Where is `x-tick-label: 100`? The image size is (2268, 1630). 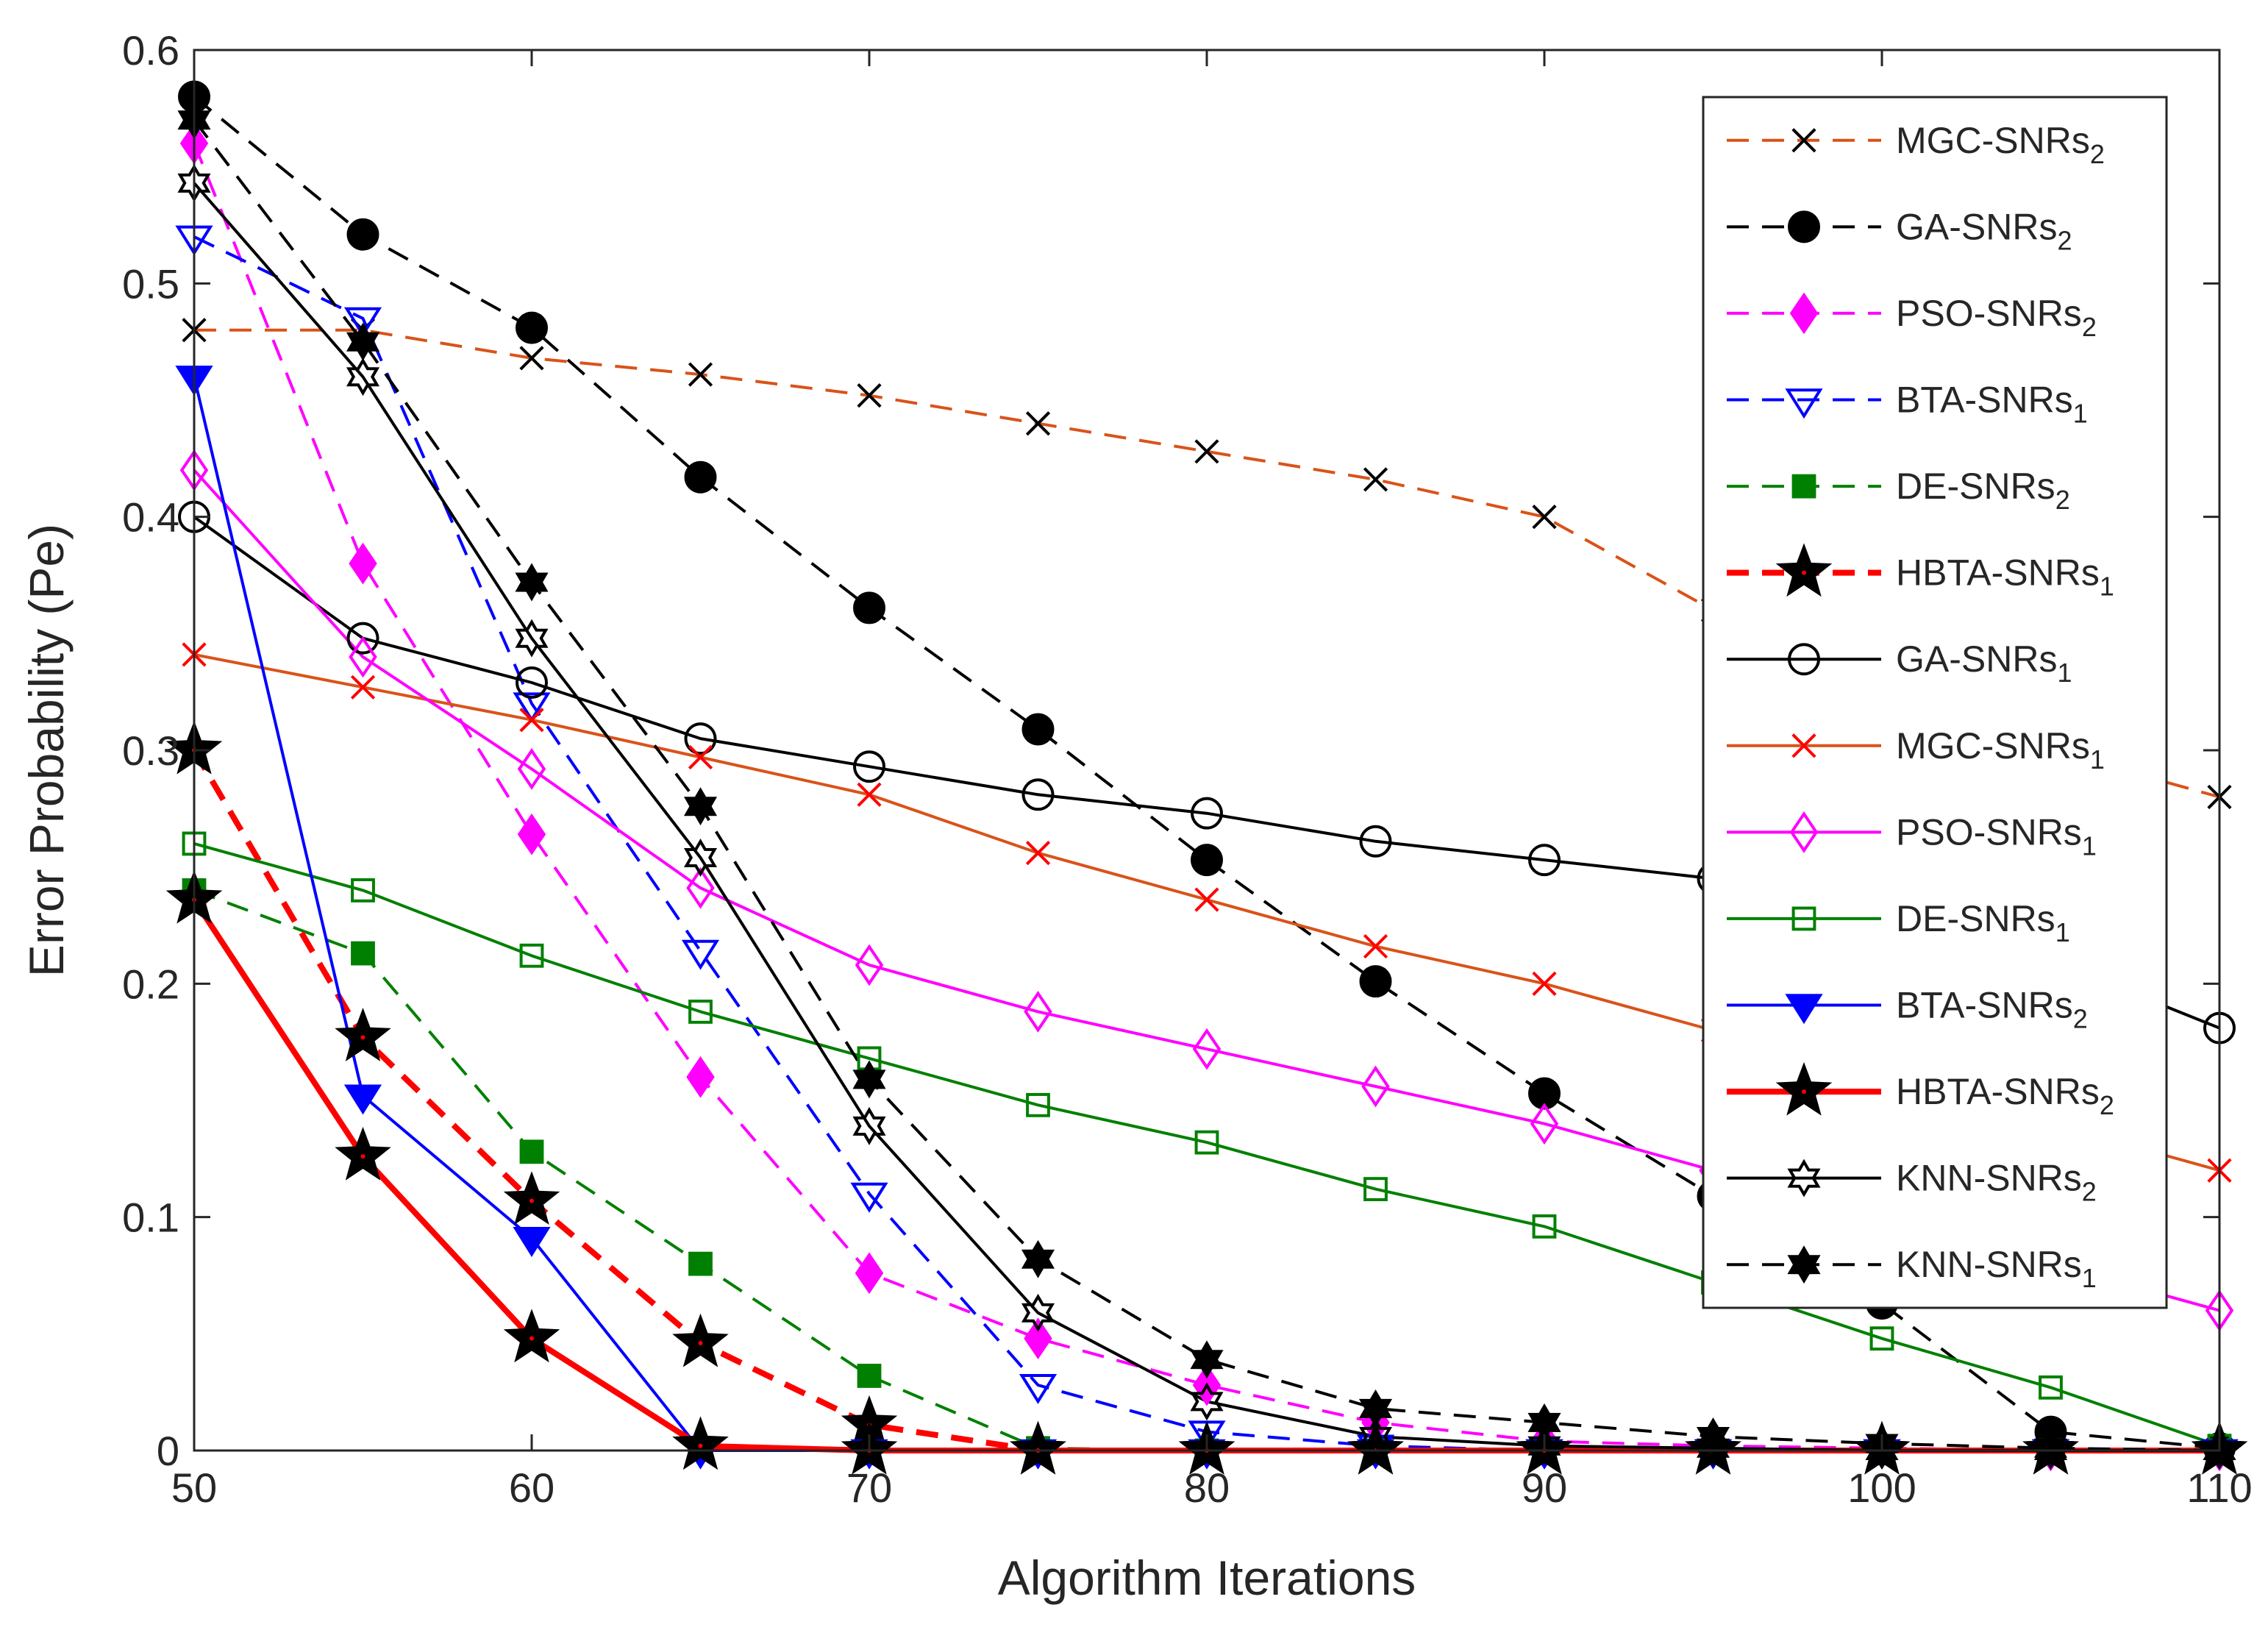
x-tick-label: 100 is located at coordinates (1881, 1487).